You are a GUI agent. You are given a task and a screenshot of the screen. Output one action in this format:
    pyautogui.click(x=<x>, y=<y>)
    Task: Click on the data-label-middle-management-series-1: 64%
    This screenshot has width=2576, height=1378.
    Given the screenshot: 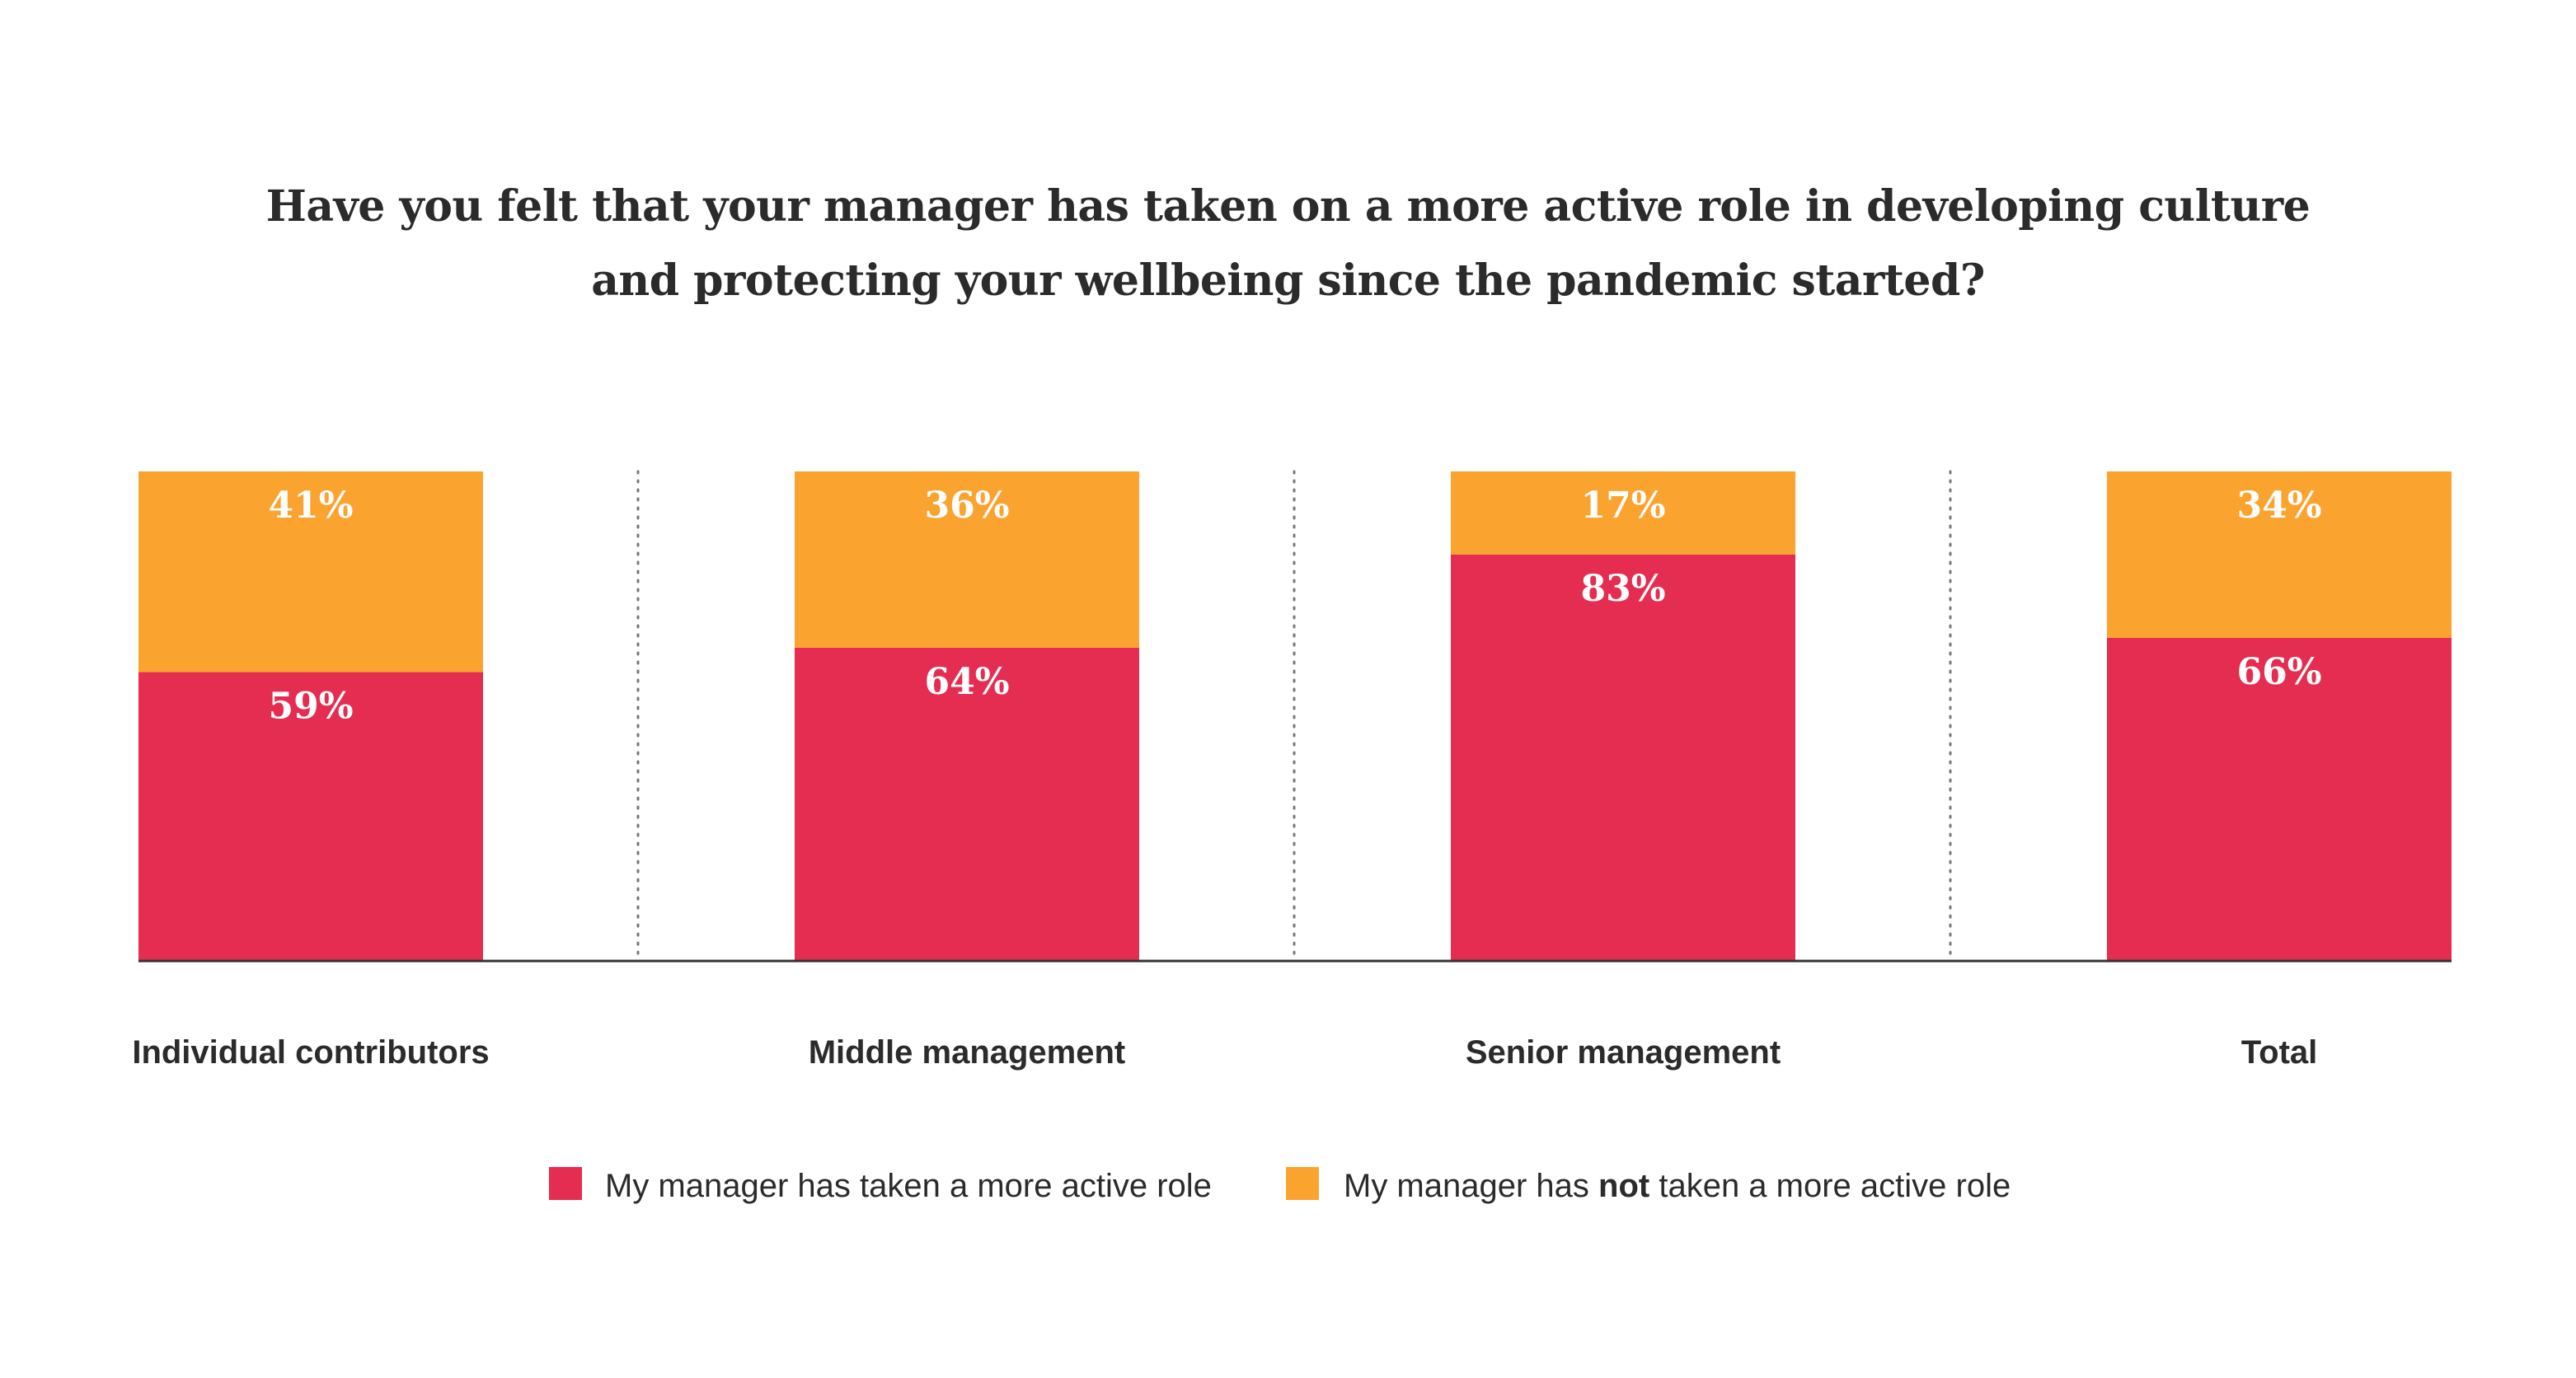 What is the action you would take?
    pyautogui.click(x=967, y=682)
    